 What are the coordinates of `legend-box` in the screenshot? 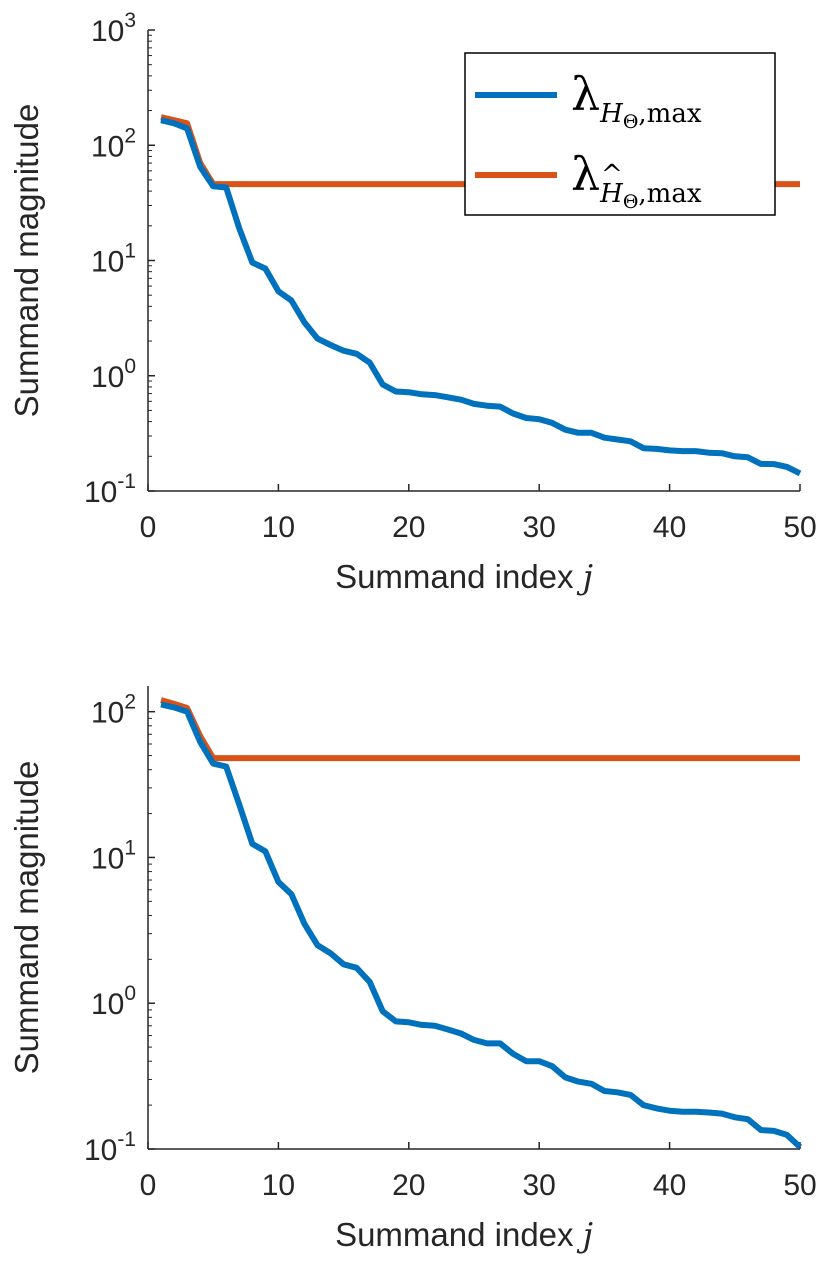 It's located at (620, 134).